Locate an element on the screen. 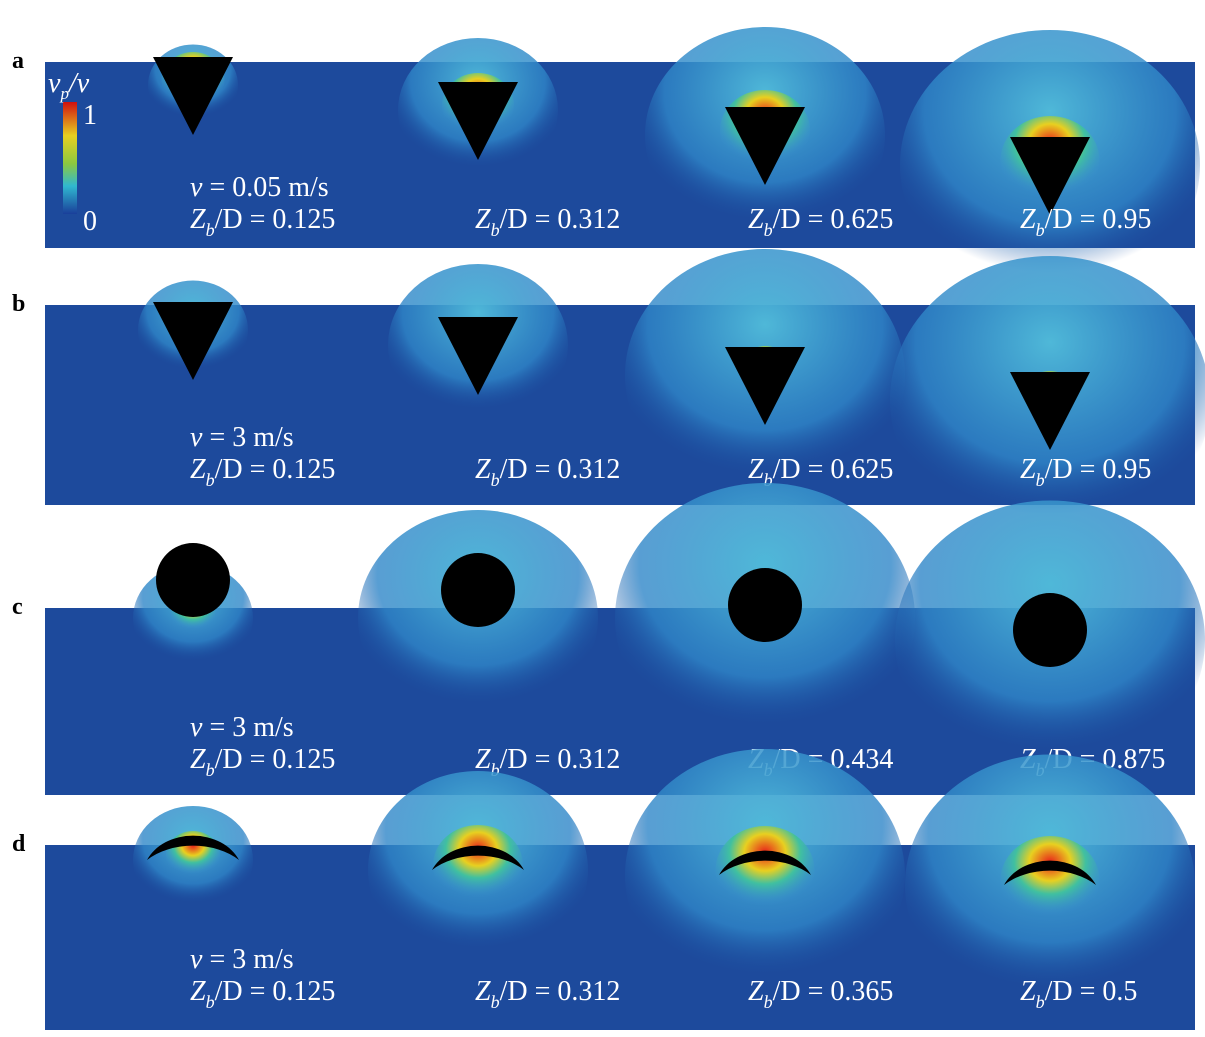 Image resolution: width=1205 pixels, height=1037 pixels. velocity-label: v = 0.05 m/s is located at coordinates (259, 187).